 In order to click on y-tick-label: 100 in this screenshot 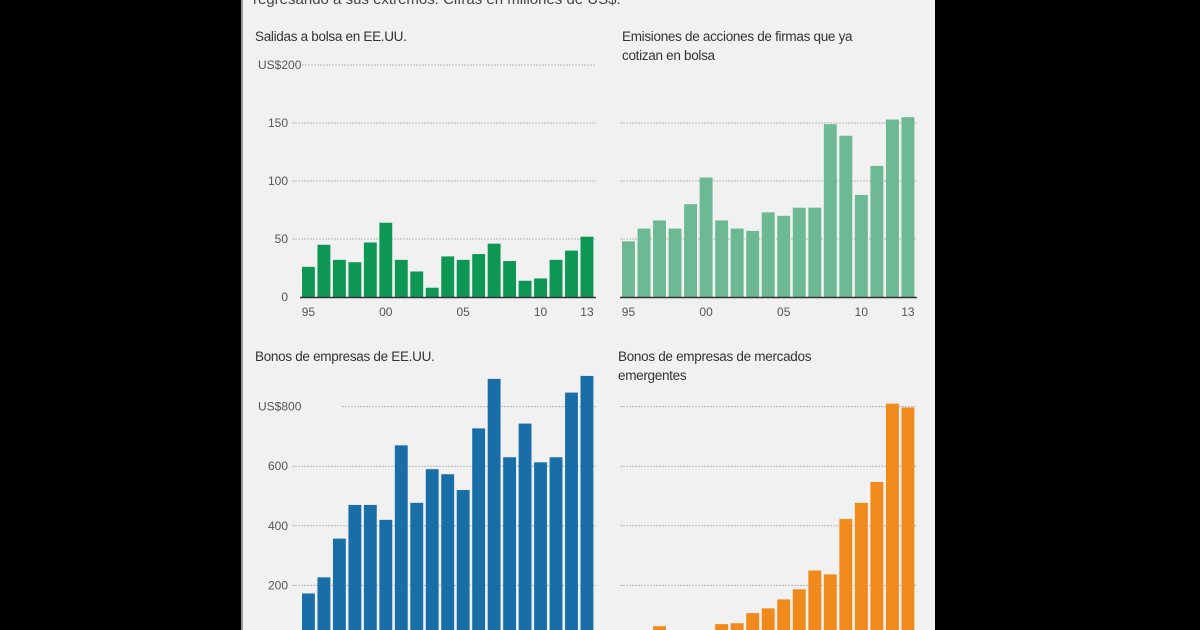, I will do `click(278, 181)`.